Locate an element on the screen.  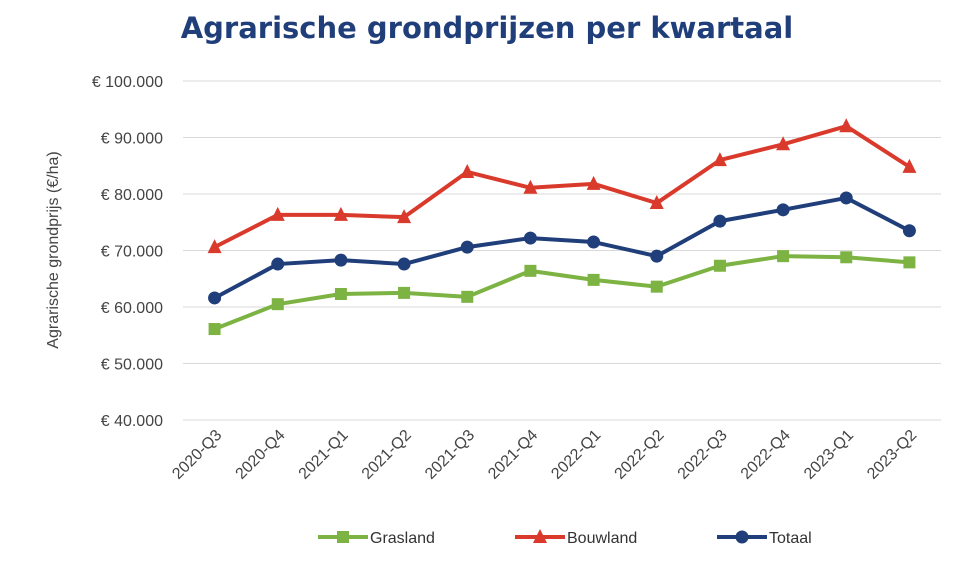
x-tick-label: 2021-Q4 is located at coordinates (513, 455).